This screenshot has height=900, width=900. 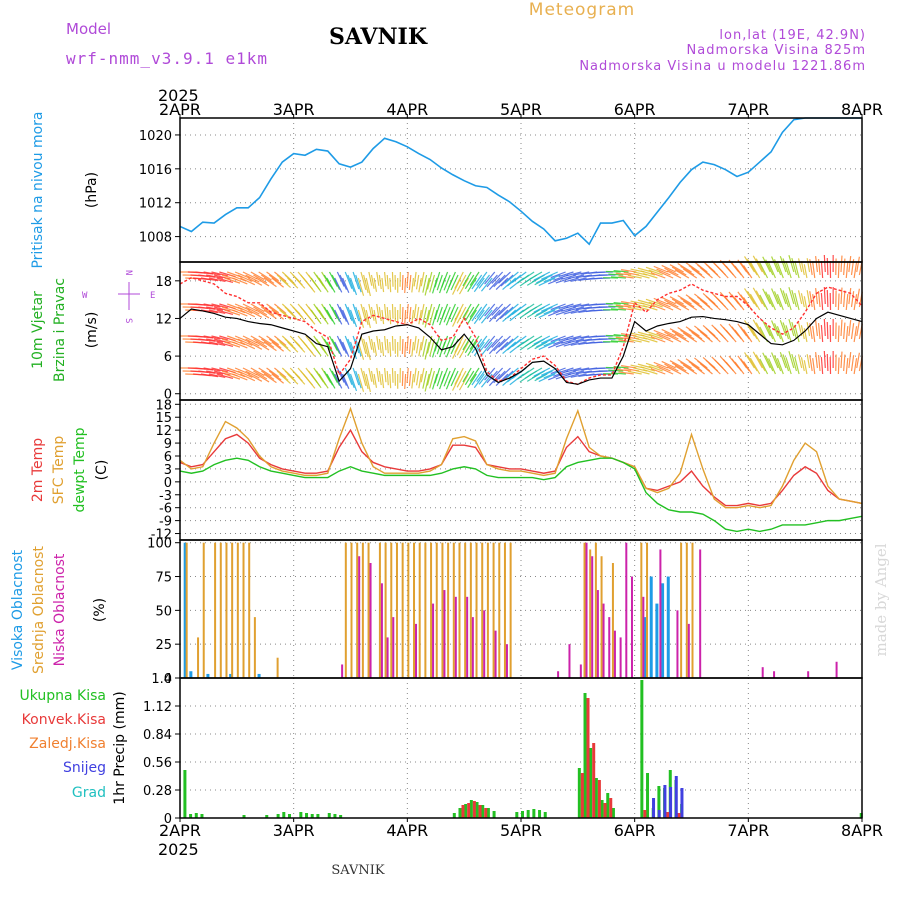 I want to click on panel-2-ytick-label: 12, so click(x=163, y=431).